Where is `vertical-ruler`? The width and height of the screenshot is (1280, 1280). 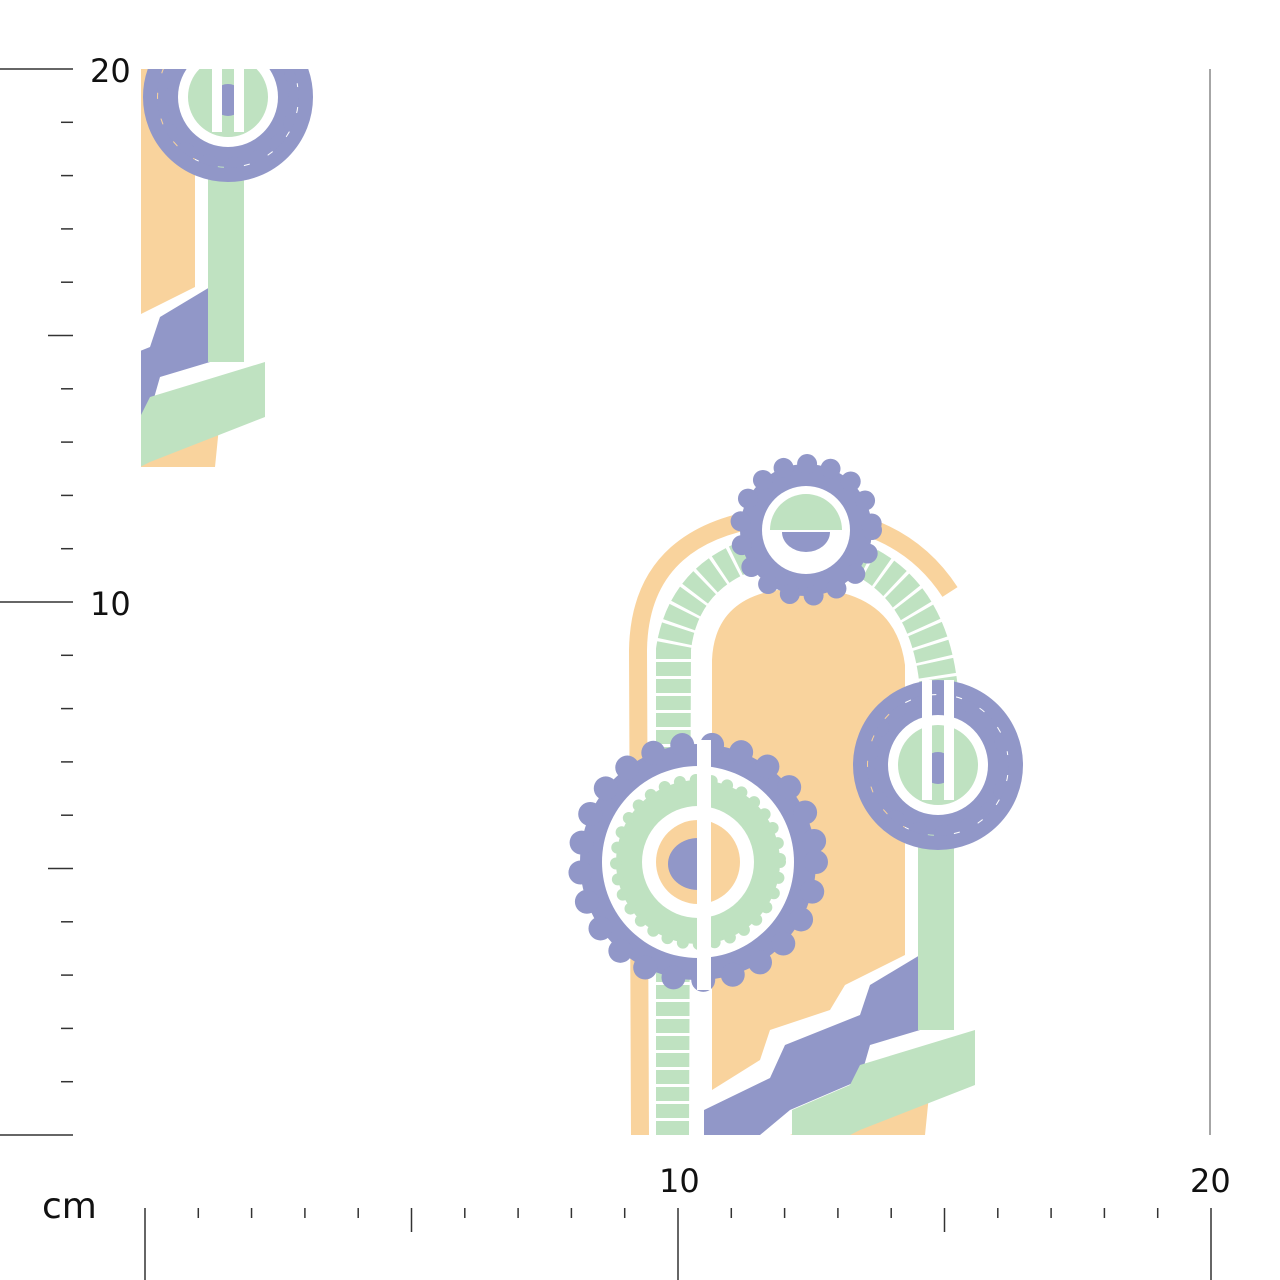
vertical-ruler is located at coordinates (36, 602).